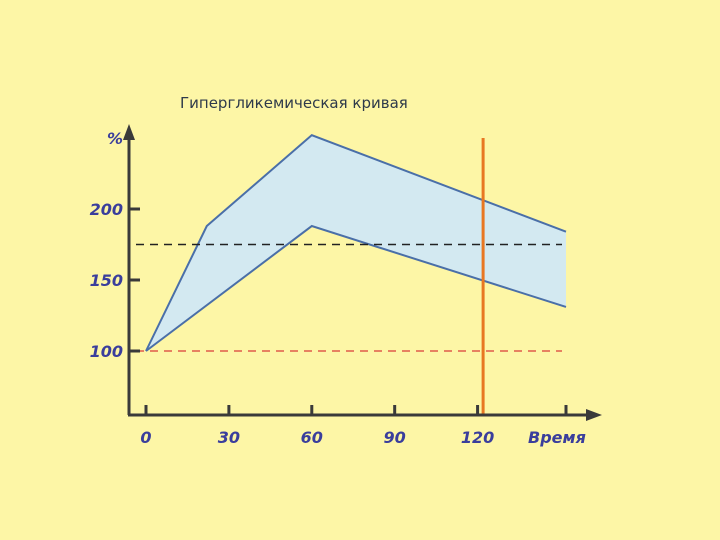  Describe the element at coordinates (557, 437) in the screenshot. I see `x-axis-label: Время` at that location.